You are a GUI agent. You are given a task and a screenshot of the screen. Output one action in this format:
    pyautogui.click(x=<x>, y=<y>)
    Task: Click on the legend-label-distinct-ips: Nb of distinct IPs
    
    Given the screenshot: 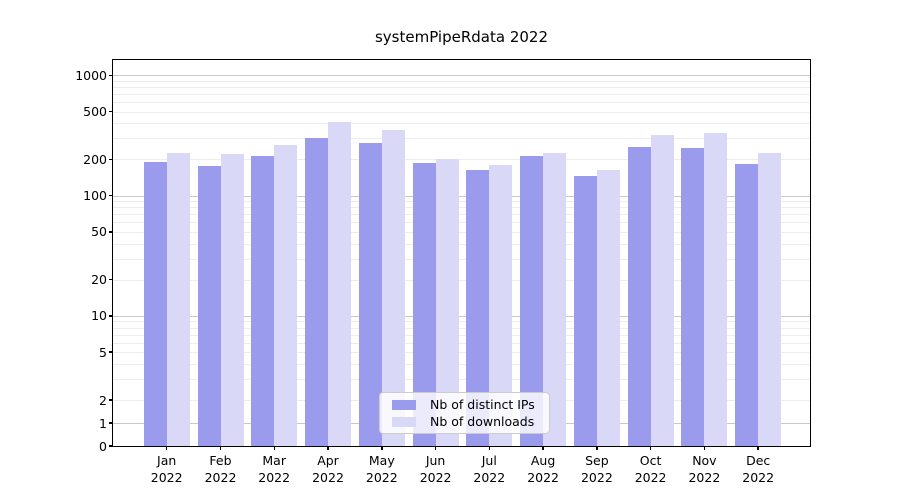 What is the action you would take?
    pyautogui.click(x=482, y=404)
    